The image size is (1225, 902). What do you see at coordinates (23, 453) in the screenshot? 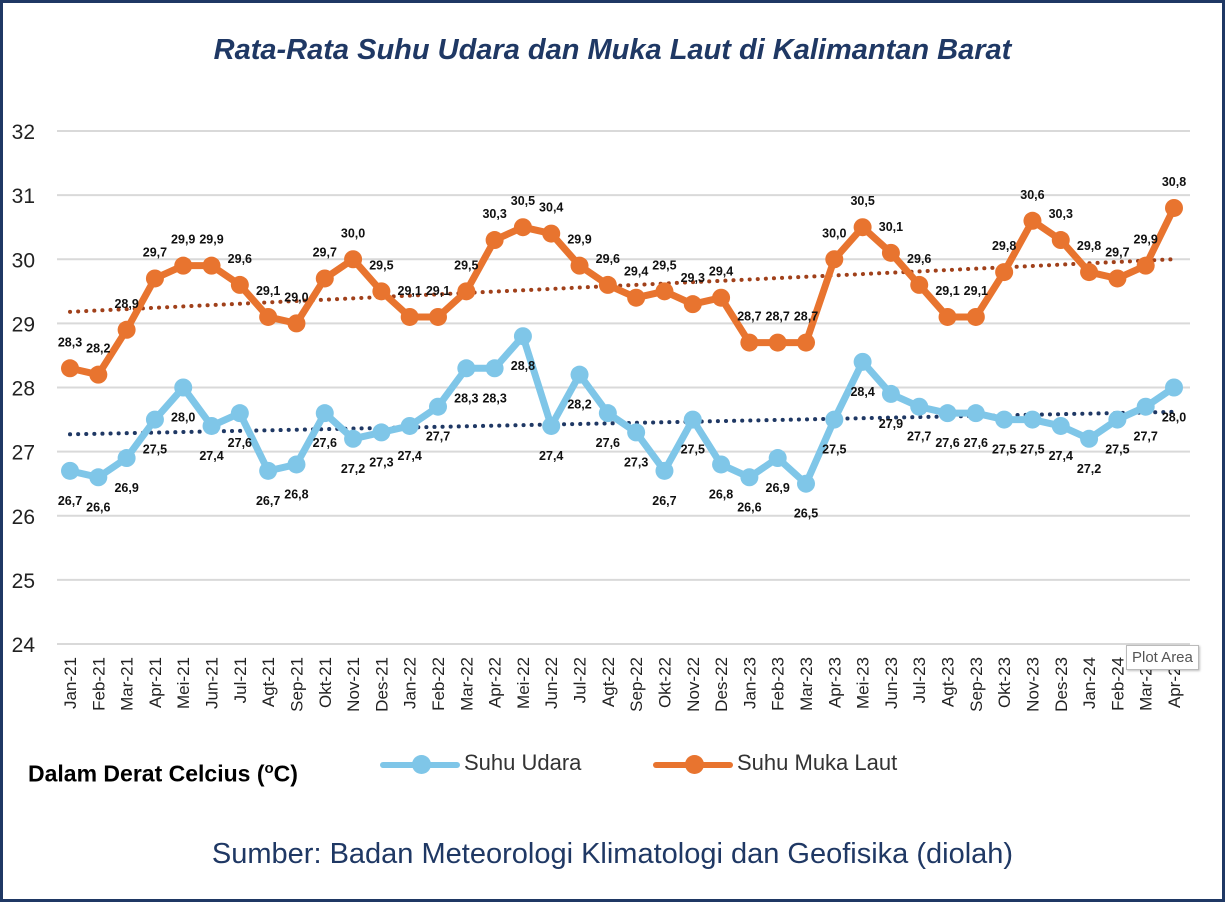
I see `y-tick-label: 27` at bounding box center [23, 453].